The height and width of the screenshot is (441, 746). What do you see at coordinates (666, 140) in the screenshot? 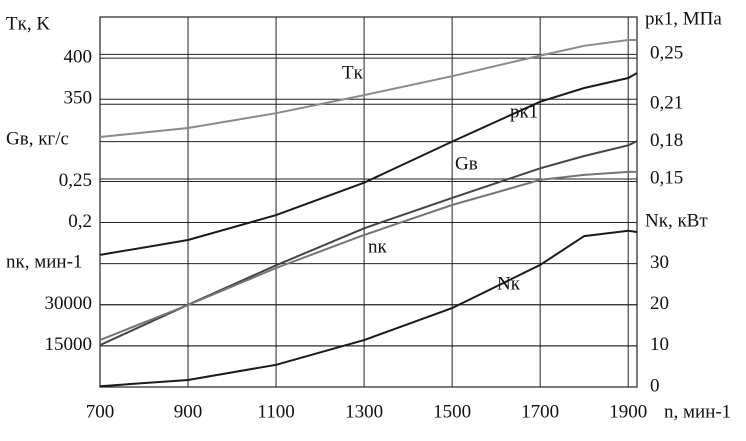
I see `y-tick-label: 0,18` at bounding box center [666, 140].